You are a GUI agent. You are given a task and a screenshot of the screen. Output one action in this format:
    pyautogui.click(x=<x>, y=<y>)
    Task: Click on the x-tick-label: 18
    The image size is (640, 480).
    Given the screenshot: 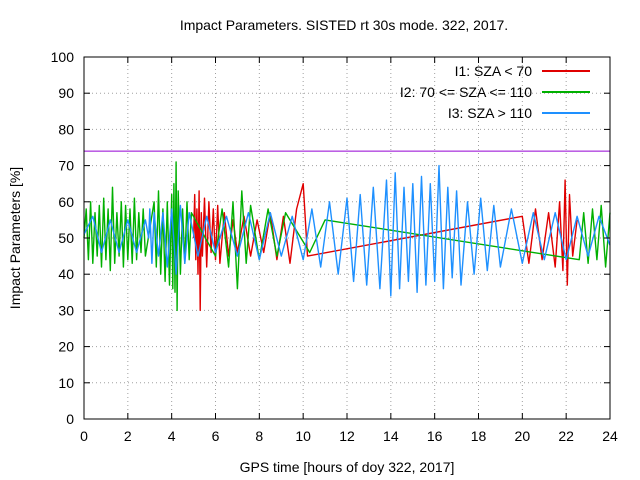 What is the action you would take?
    pyautogui.click(x=479, y=436)
    